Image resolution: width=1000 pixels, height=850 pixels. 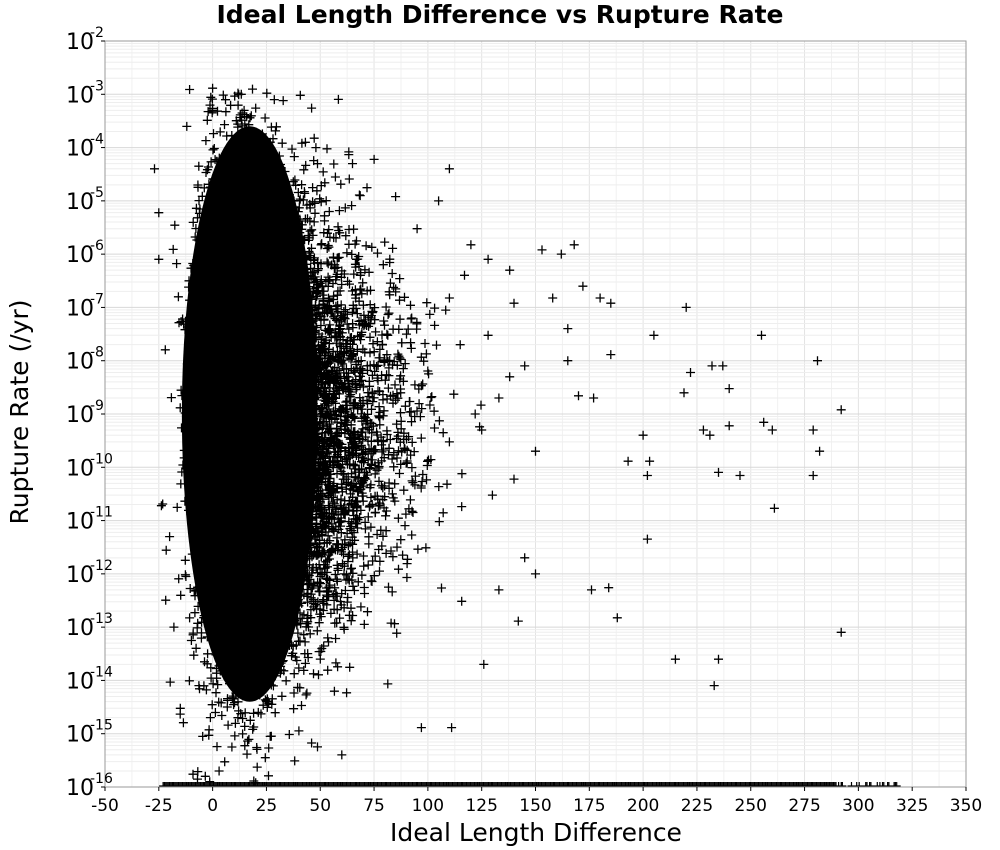 I want to click on y-tick-exponent: -6, so click(x=97, y=246).